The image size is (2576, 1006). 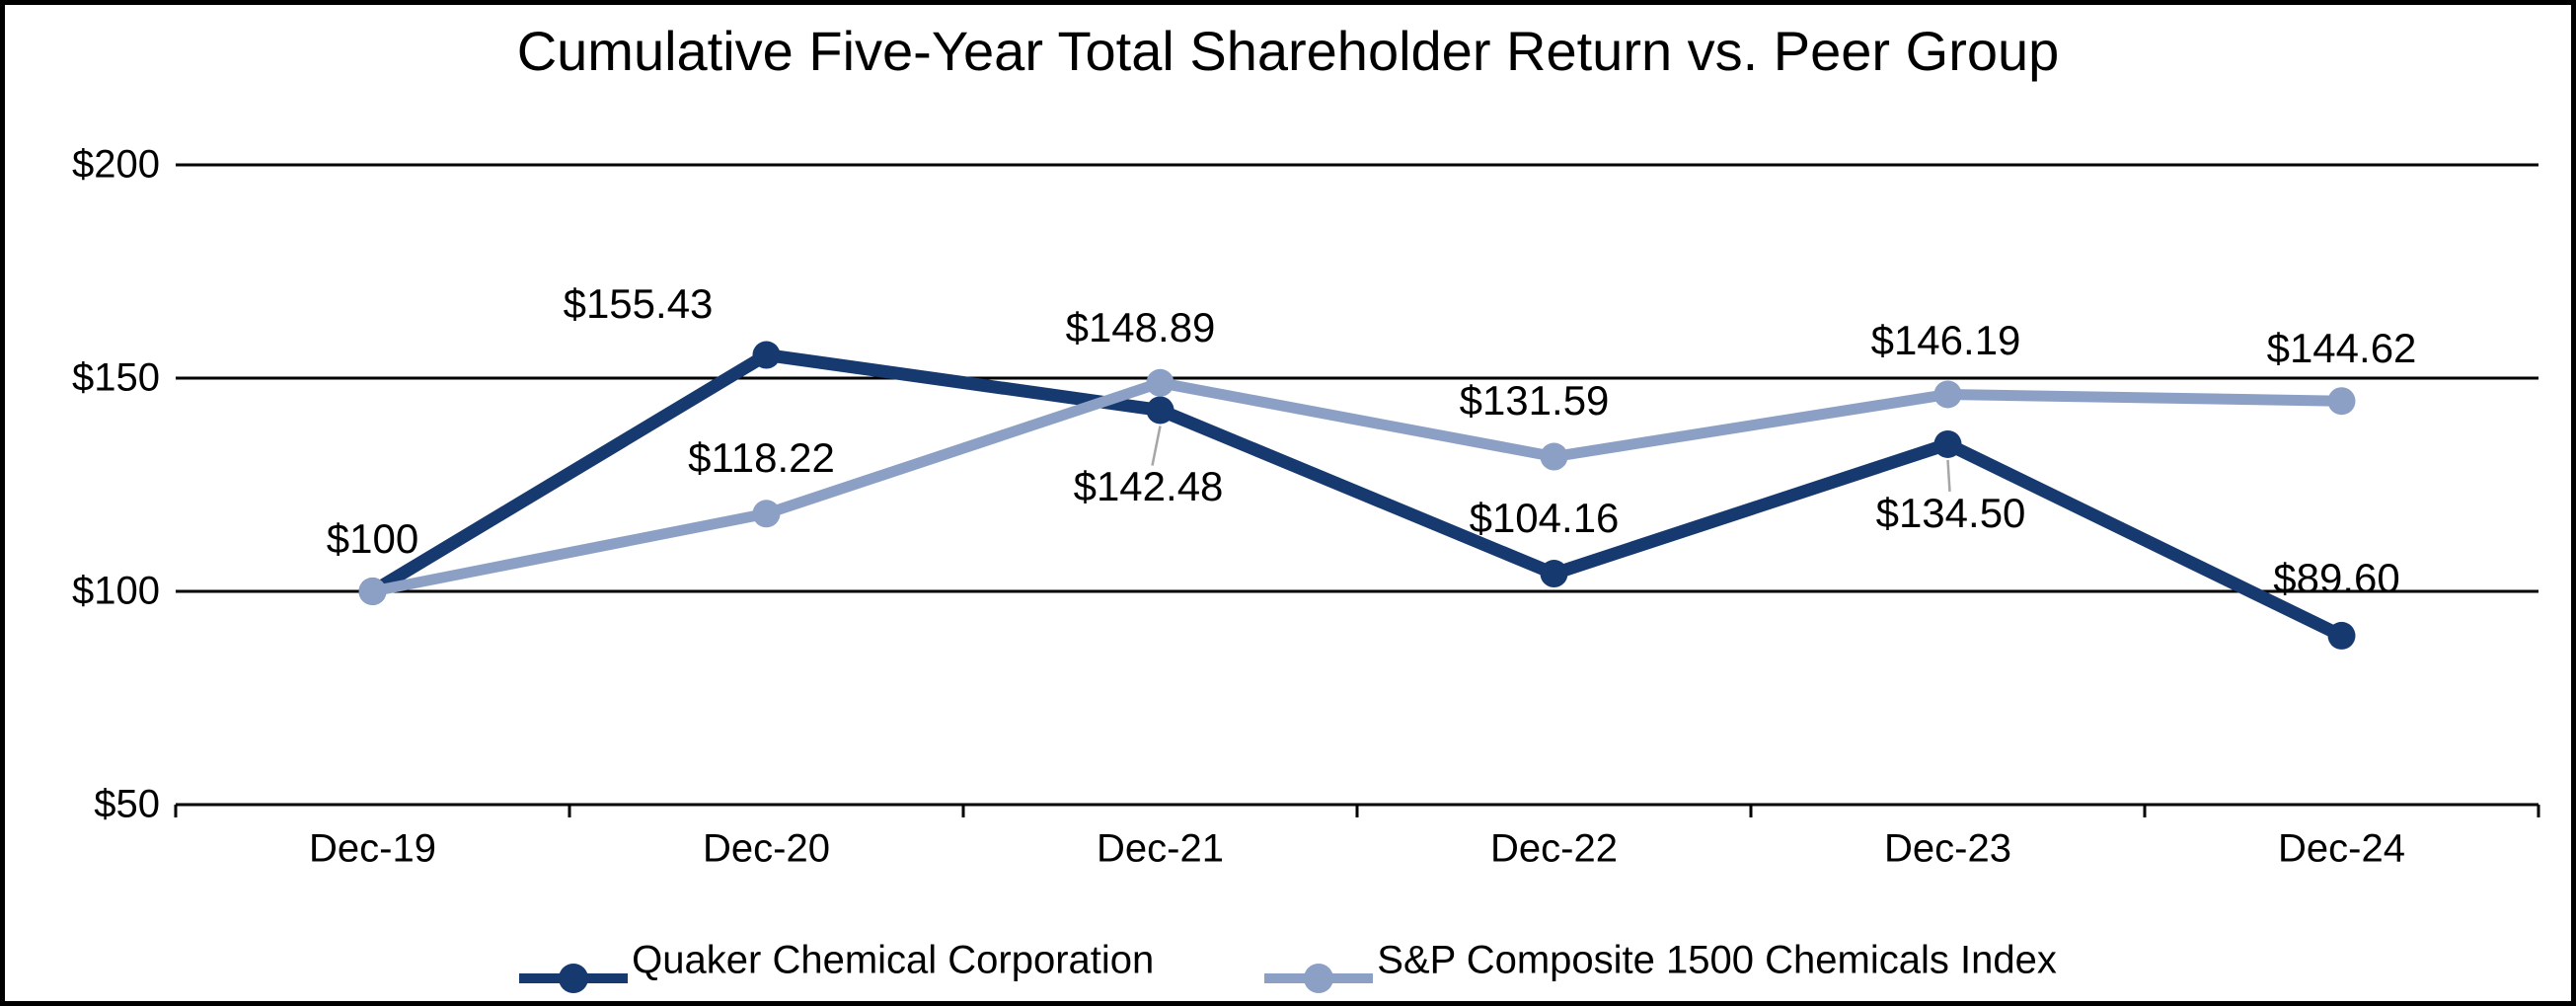 I want to click on legend-marker-sp1500-icon, so click(x=1319, y=978).